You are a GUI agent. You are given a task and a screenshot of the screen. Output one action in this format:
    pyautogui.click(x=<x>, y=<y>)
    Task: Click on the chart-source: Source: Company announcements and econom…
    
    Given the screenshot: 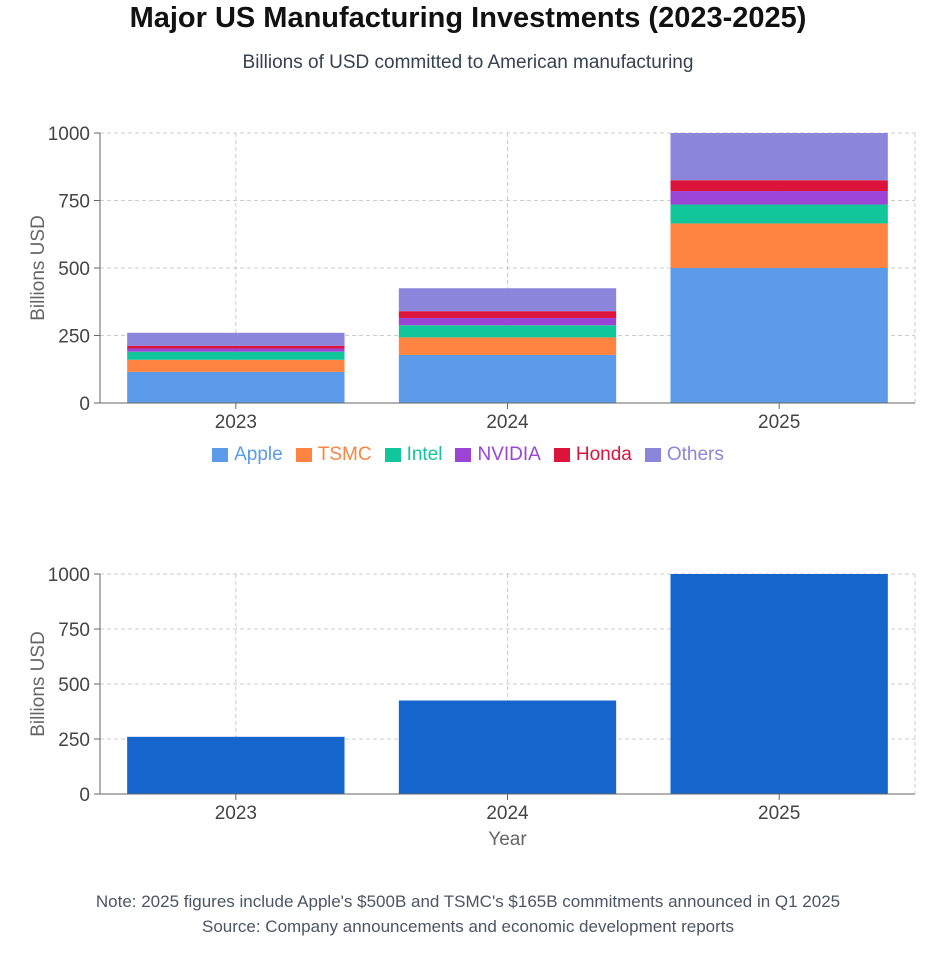 What is the action you would take?
    pyautogui.click(x=468, y=926)
    